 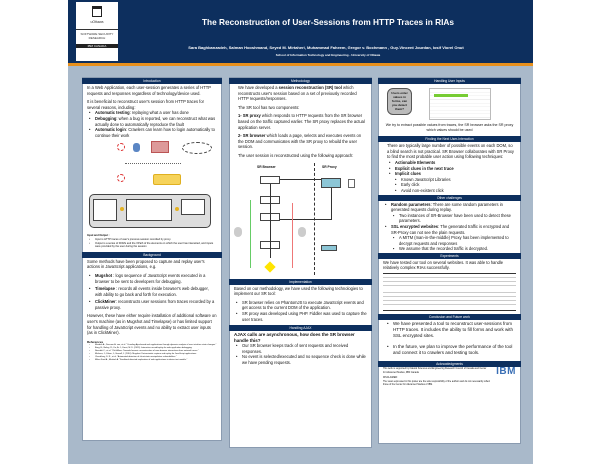 What do you see at coordinates (300, 64) in the screenshot?
I see `accent-bar` at bounding box center [300, 64].